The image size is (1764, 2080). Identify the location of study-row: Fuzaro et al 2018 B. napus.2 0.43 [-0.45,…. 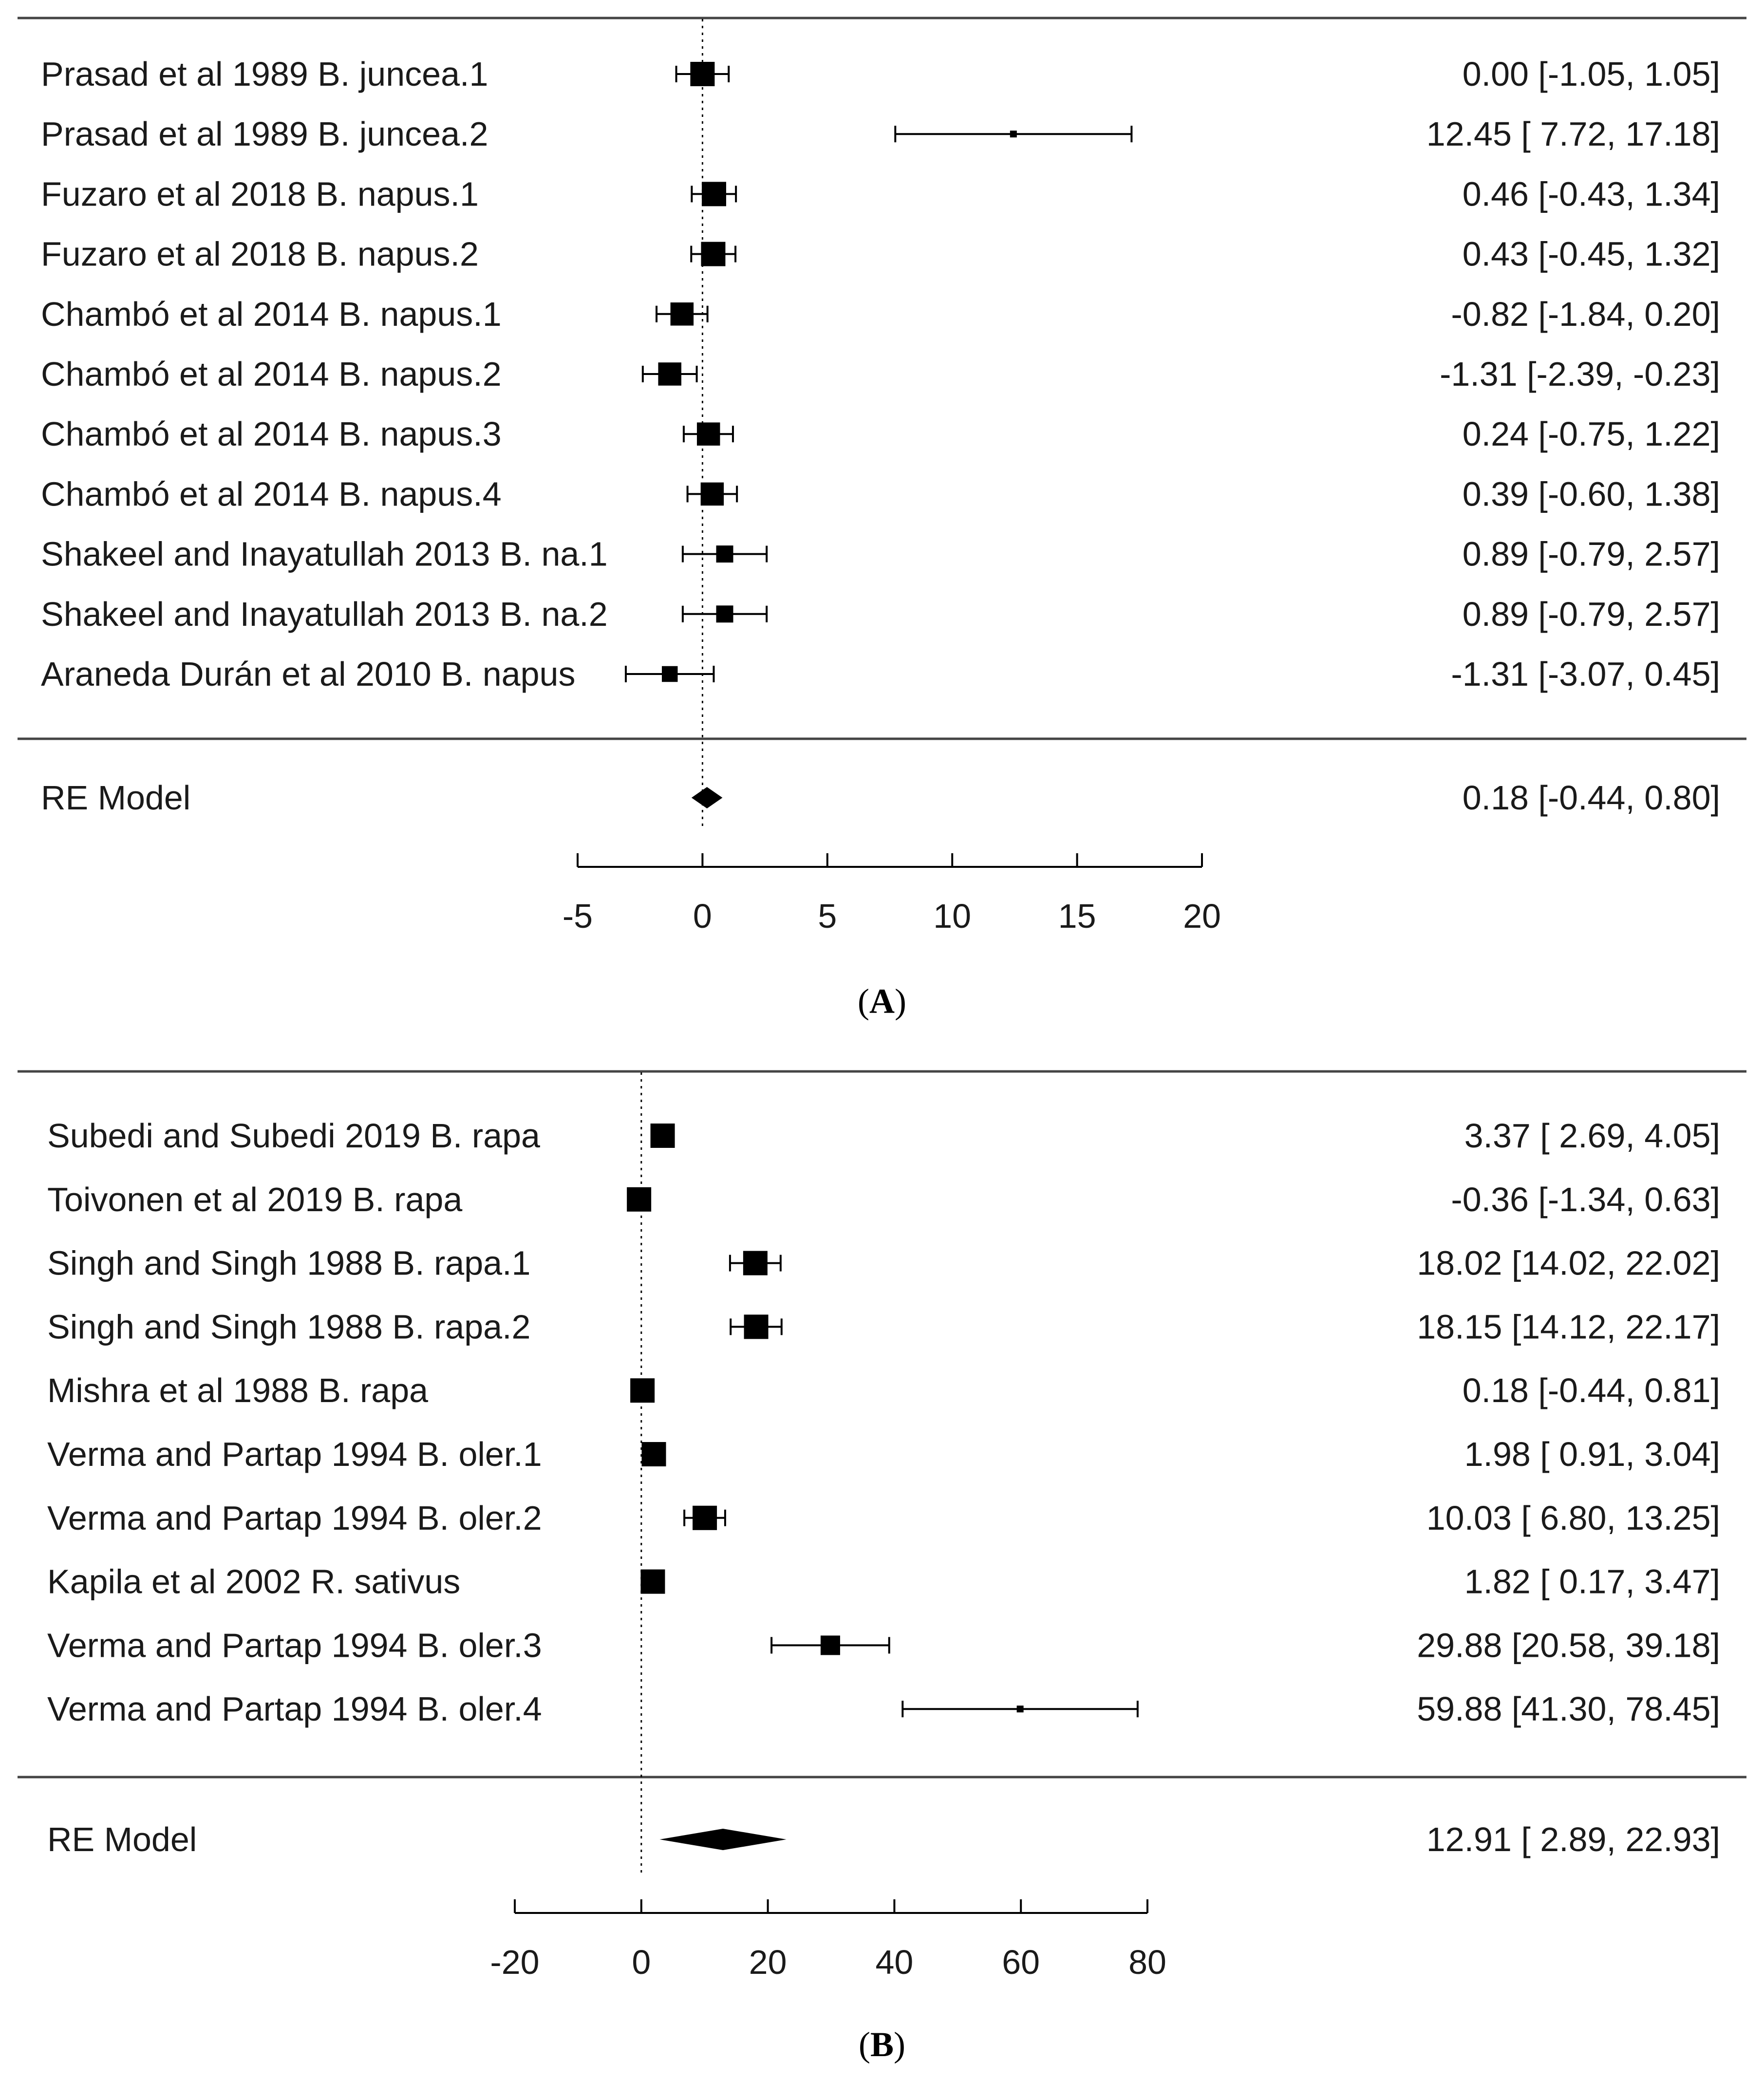
(880, 254).